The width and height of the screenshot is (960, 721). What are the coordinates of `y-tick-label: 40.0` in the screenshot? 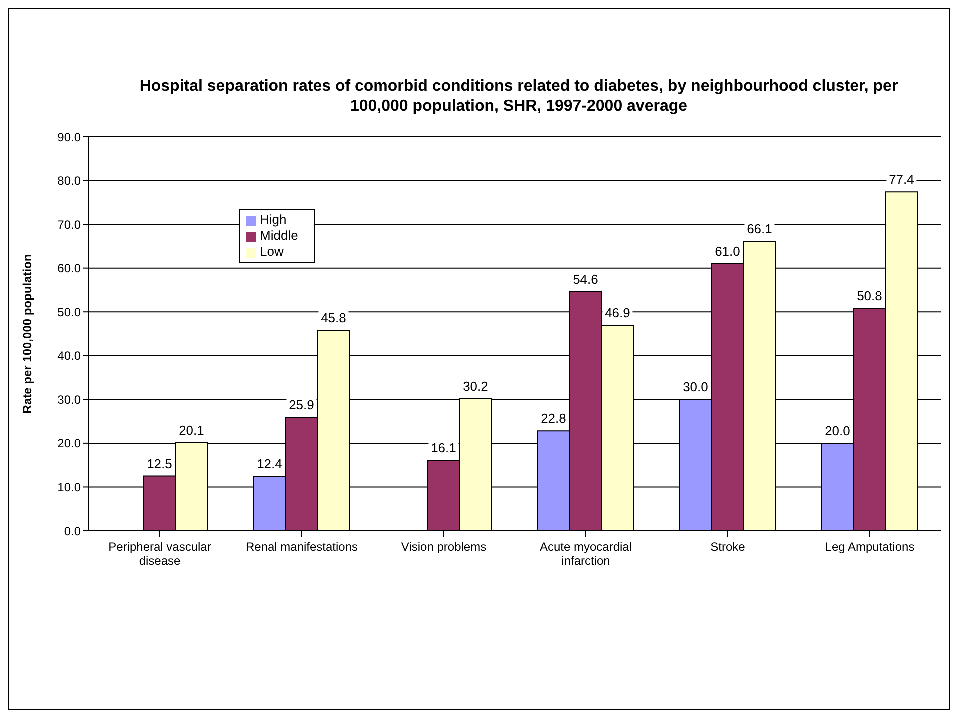 It's located at (70, 356).